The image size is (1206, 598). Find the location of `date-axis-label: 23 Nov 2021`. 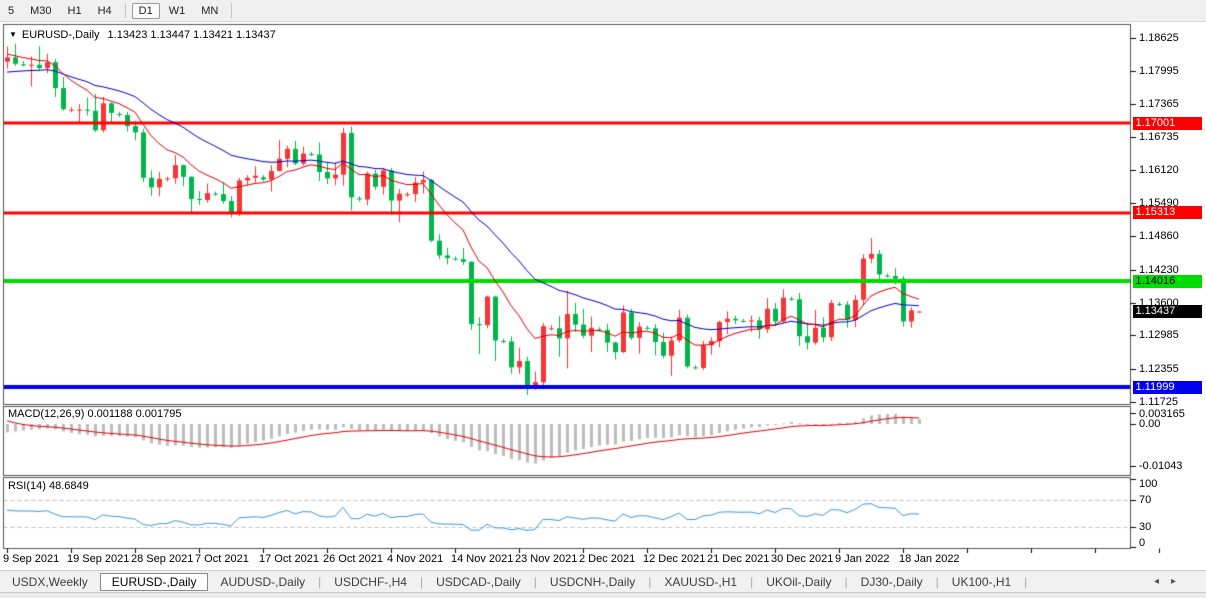

date-axis-label: 23 Nov 2021 is located at coordinates (546, 559).